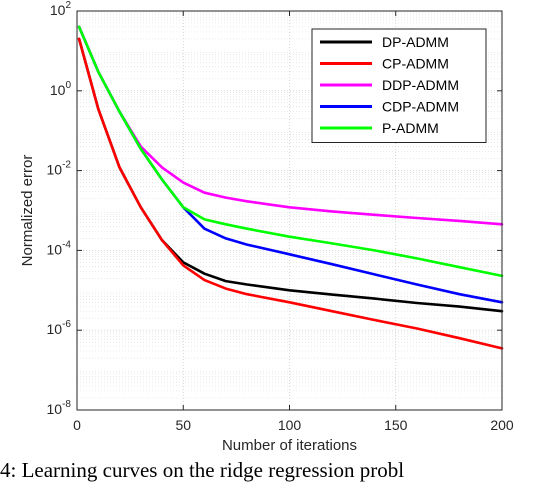 This screenshot has height=488, width=550. I want to click on y-tick-label: 10², so click(61, 9).